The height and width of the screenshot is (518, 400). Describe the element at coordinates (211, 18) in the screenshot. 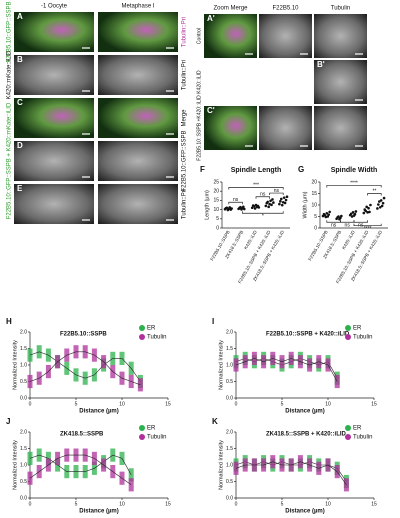

I see `panel-label: A'` at that location.